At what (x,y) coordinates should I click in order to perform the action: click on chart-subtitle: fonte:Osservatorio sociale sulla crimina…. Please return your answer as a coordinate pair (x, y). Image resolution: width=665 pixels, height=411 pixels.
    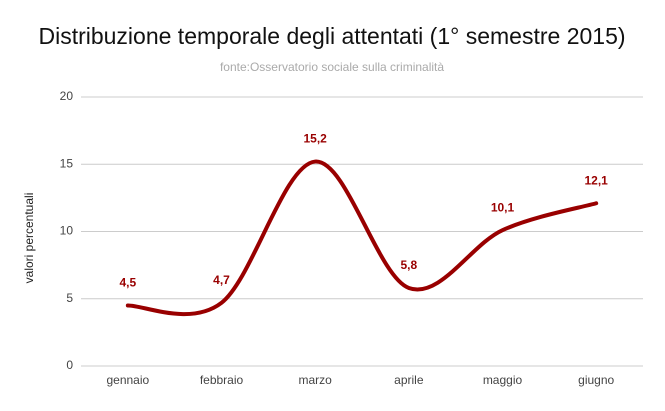
    Looking at the image, I should click on (332, 67).